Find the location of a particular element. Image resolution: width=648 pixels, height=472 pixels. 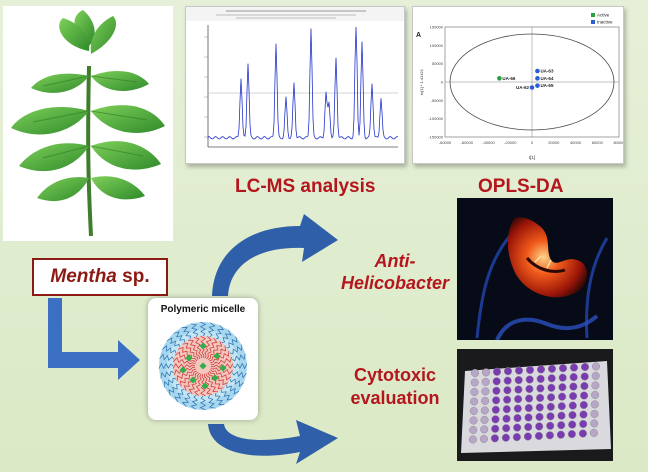

curved-arrow-icon is located at coordinates (275, 255).